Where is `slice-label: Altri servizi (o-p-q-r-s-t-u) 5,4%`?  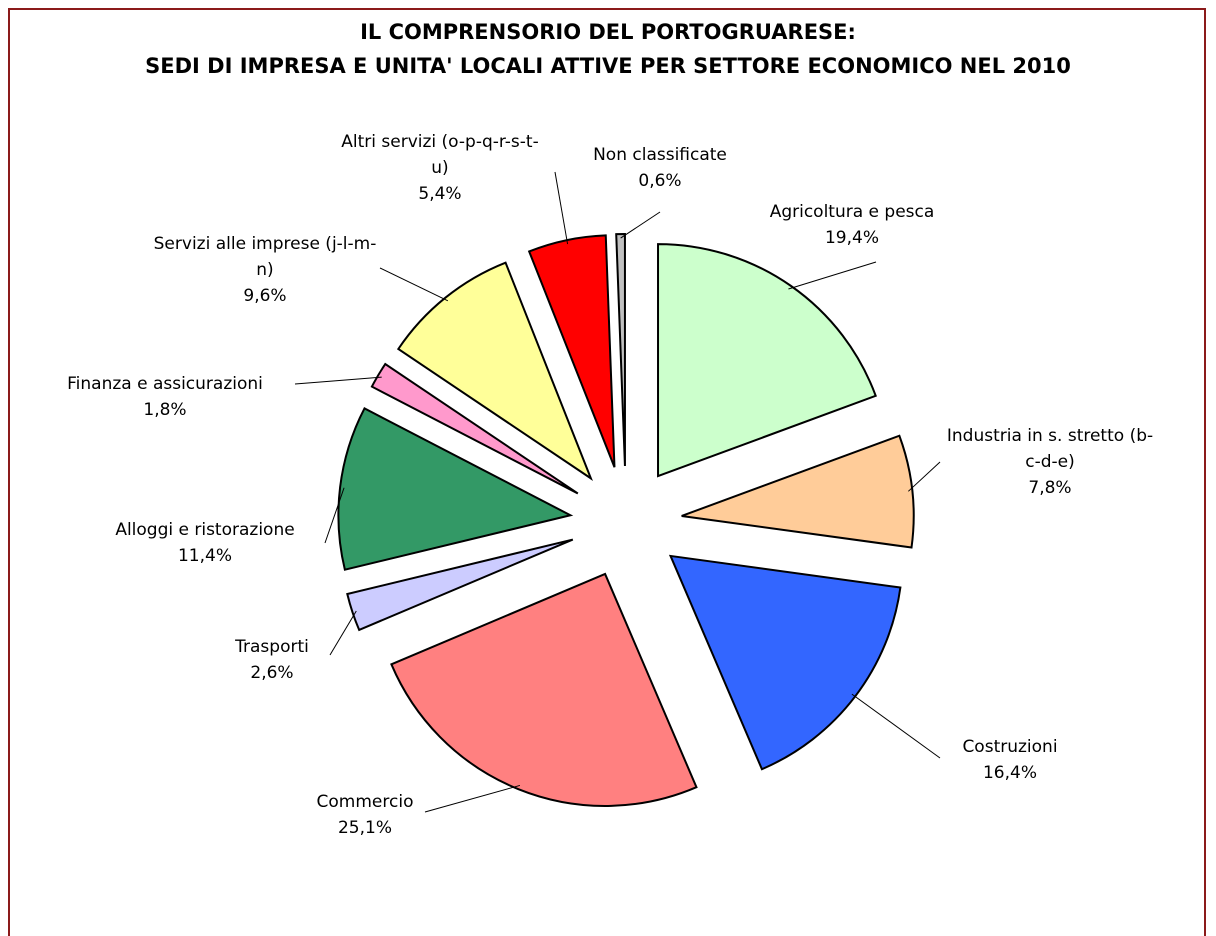 slice-label: Altri servizi (o-p-q-r-s-t-u) 5,4% is located at coordinates (440, 168).